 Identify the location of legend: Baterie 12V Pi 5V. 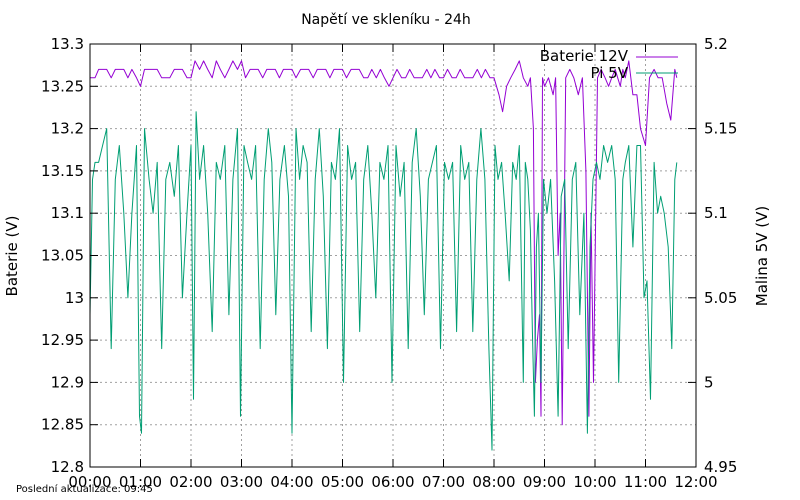
(609, 64).